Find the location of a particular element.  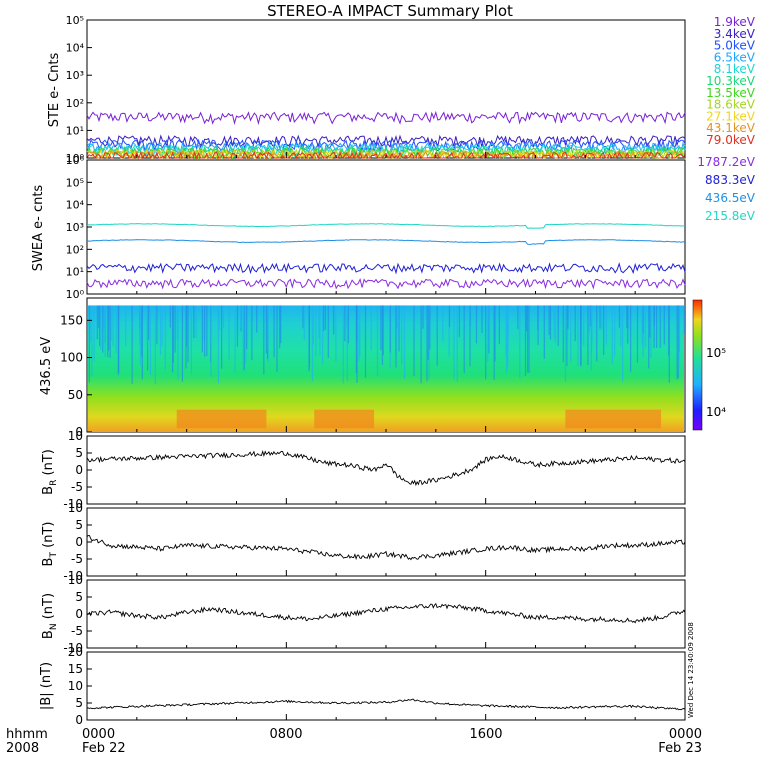

legend-215.8eV: 215.8eV is located at coordinates (730, 216).